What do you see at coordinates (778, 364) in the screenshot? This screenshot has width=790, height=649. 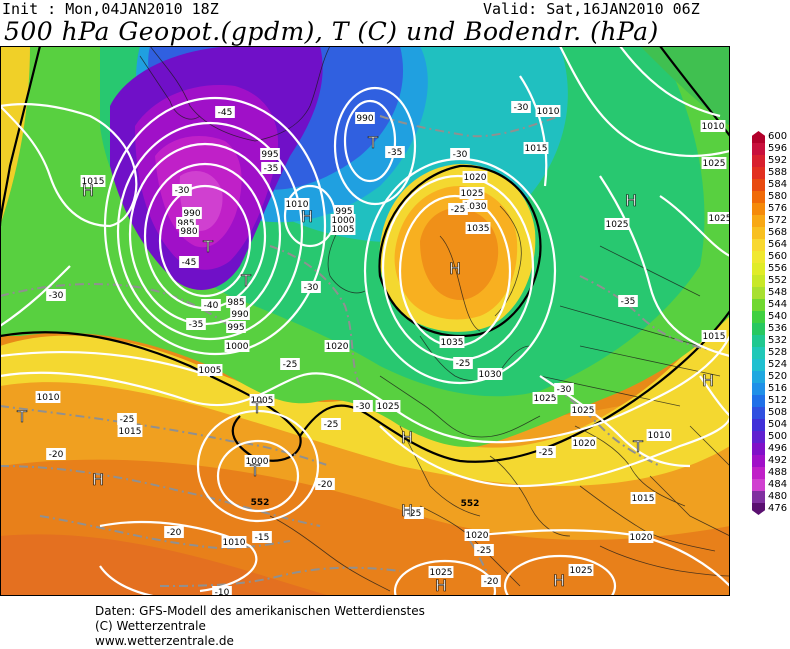 I see `legend-value-label: 524` at bounding box center [778, 364].